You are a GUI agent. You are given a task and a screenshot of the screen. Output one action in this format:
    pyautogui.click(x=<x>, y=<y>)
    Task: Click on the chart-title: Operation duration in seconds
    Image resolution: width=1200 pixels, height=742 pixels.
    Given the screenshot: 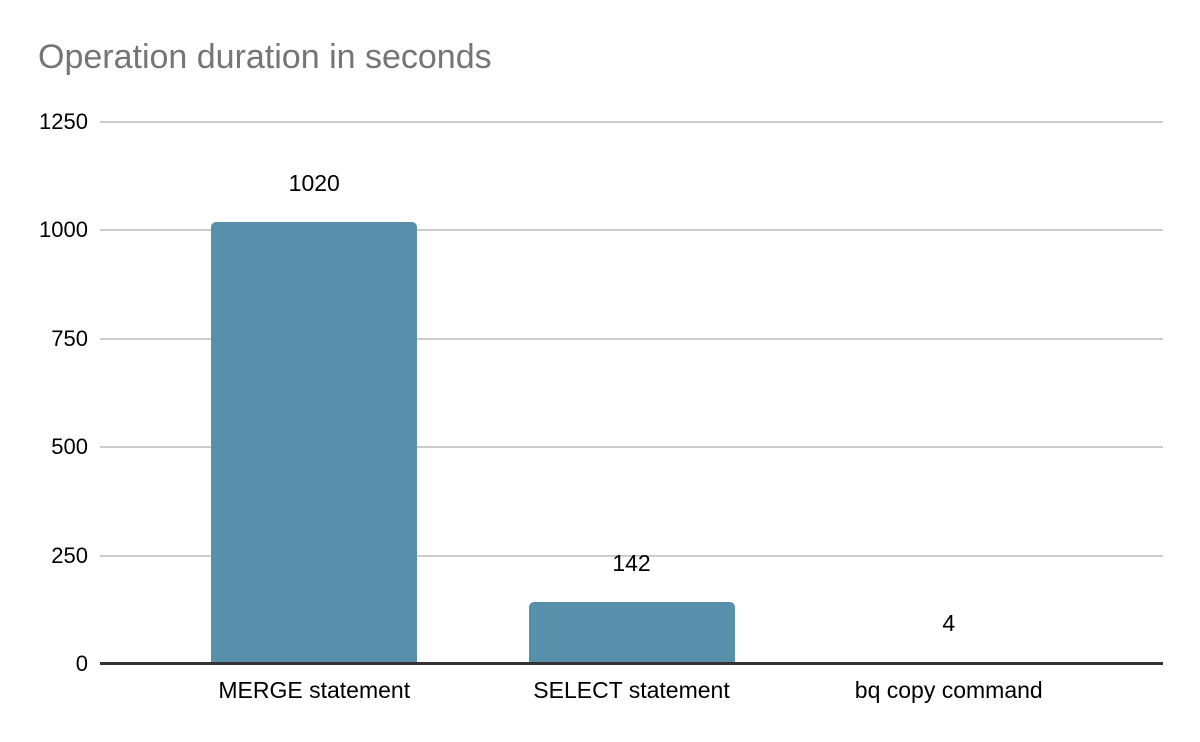 What is the action you would take?
    pyautogui.click(x=265, y=57)
    